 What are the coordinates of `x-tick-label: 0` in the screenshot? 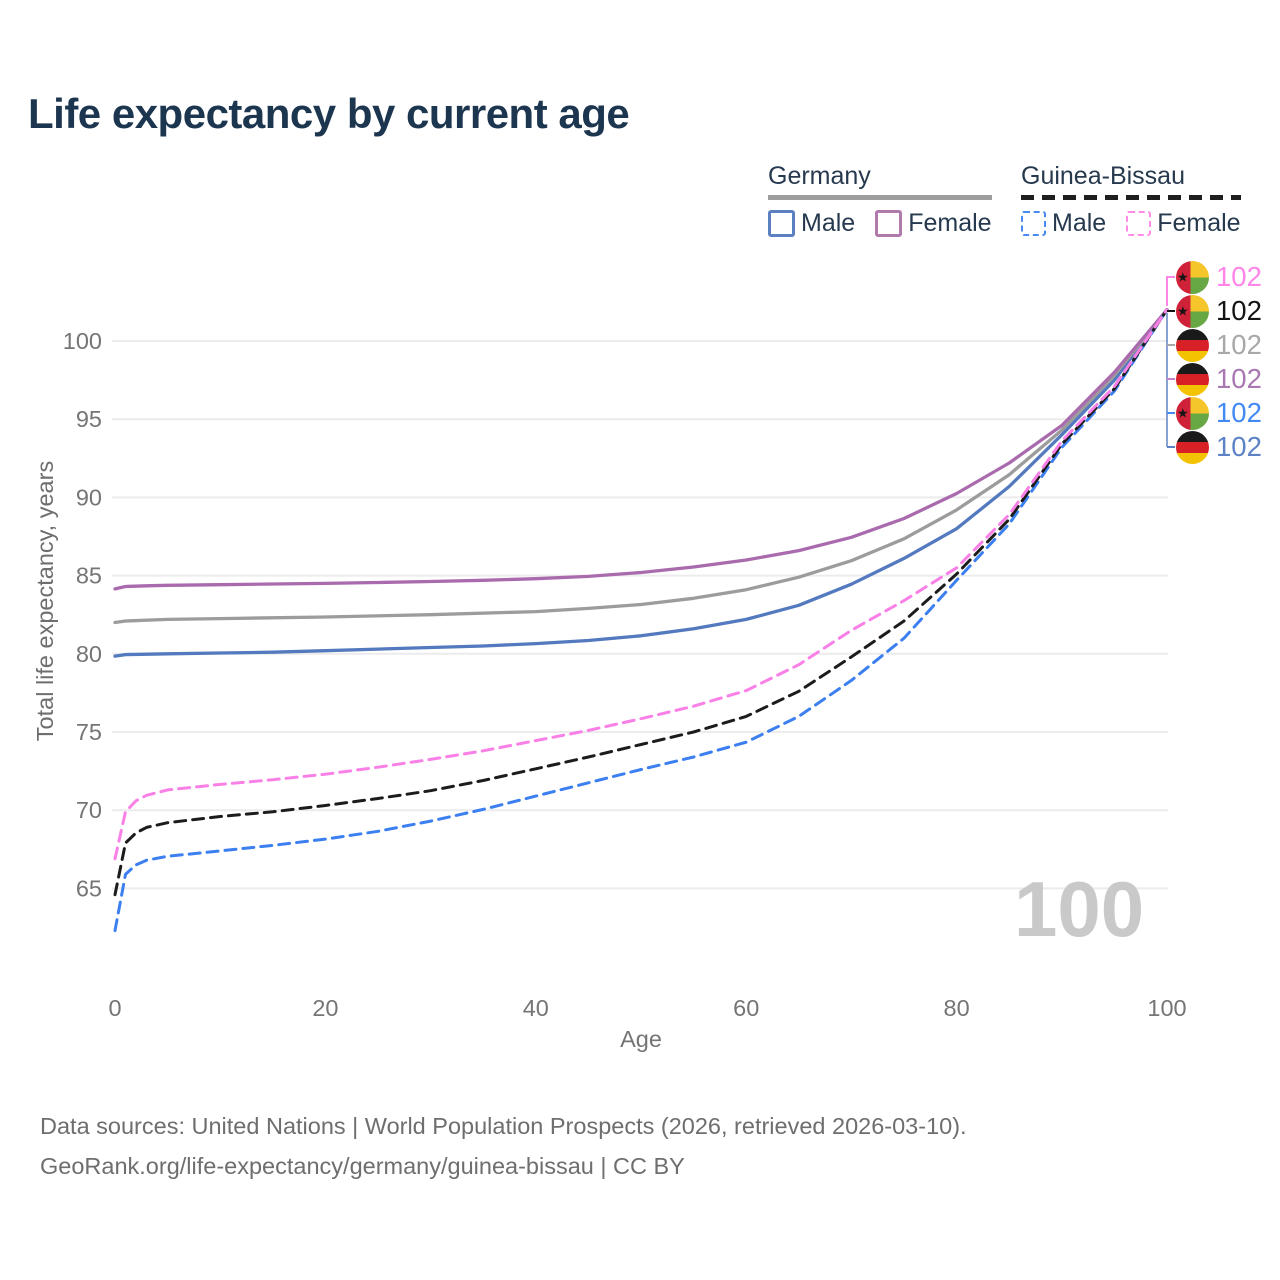 It's located at (114, 1008).